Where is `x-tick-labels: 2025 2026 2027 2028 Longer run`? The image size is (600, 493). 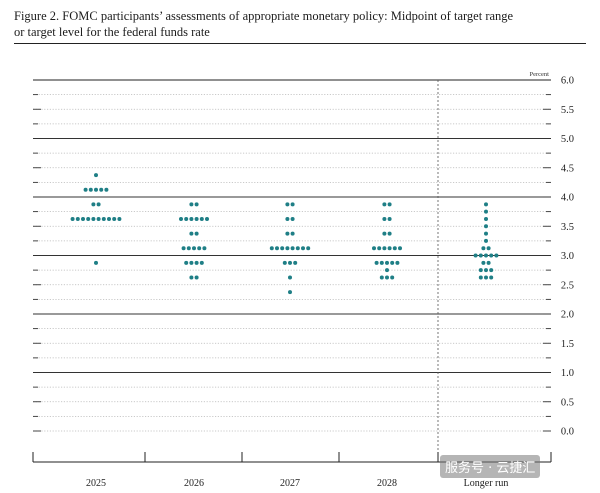 x-tick-labels: 2025 2026 2027 2028 Longer run is located at coordinates (297, 483).